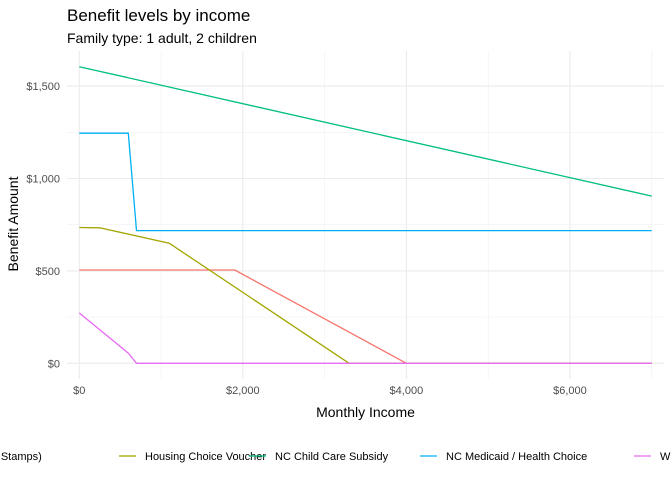  What do you see at coordinates (365, 412) in the screenshot?
I see `x-axis-title: Monthly Income` at bounding box center [365, 412].